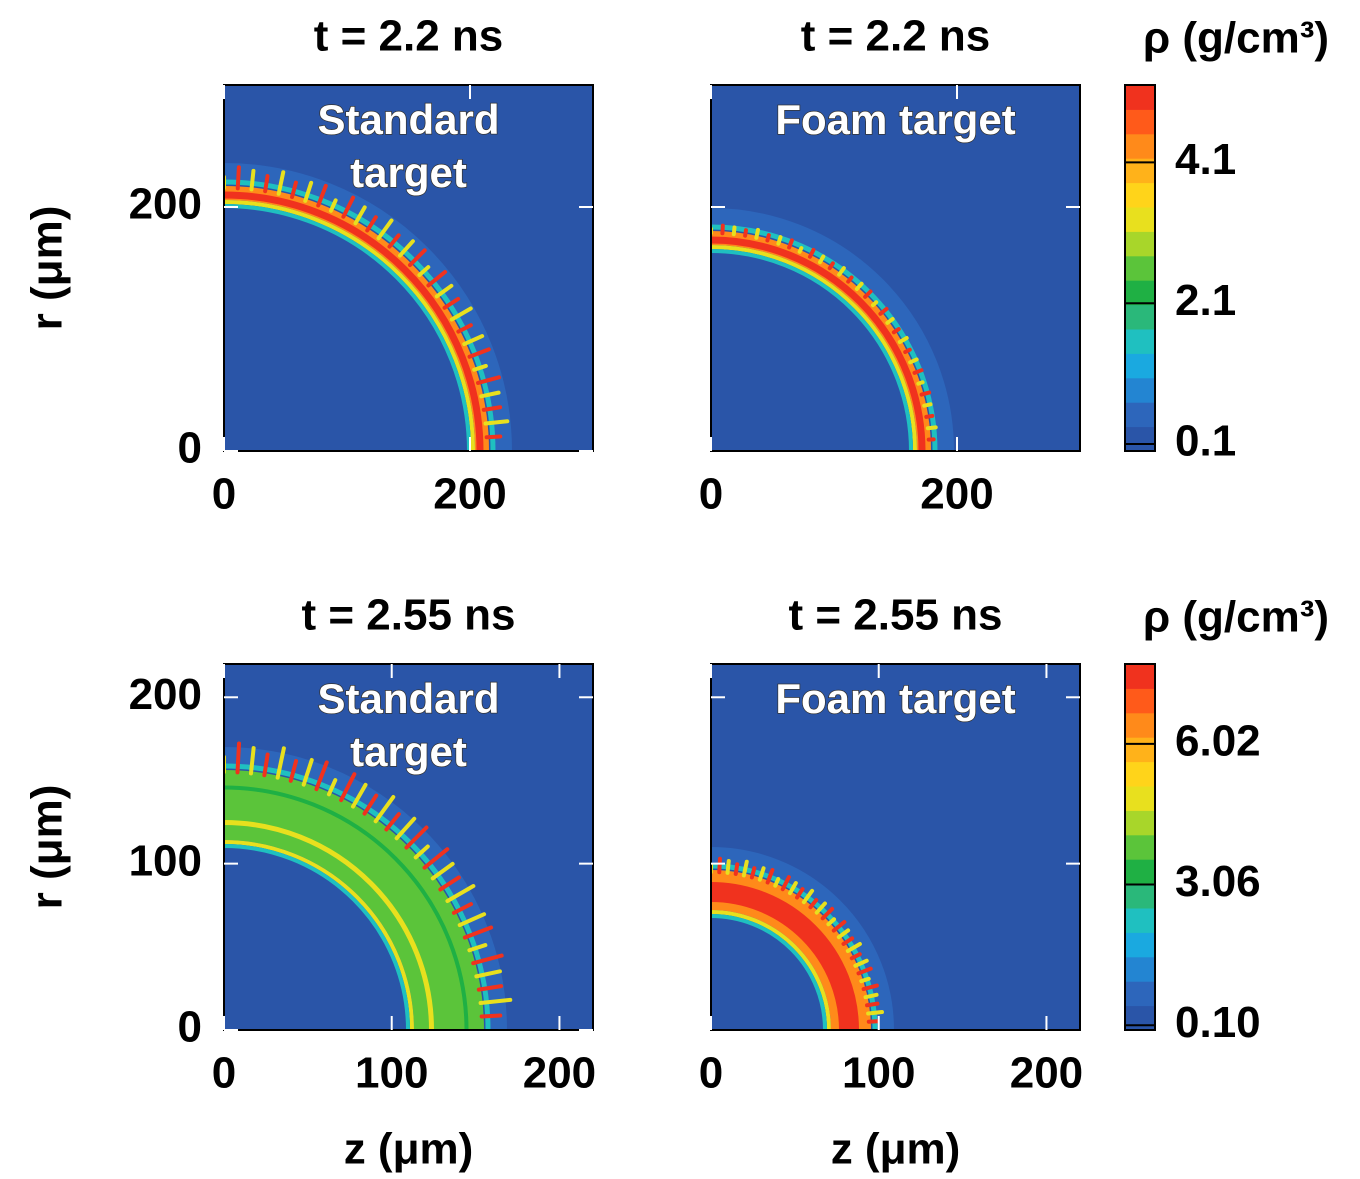 This screenshot has width=1360, height=1179. What do you see at coordinates (1218, 1022) in the screenshot?
I see `colorbar-tick-label: 0.10` at bounding box center [1218, 1022].